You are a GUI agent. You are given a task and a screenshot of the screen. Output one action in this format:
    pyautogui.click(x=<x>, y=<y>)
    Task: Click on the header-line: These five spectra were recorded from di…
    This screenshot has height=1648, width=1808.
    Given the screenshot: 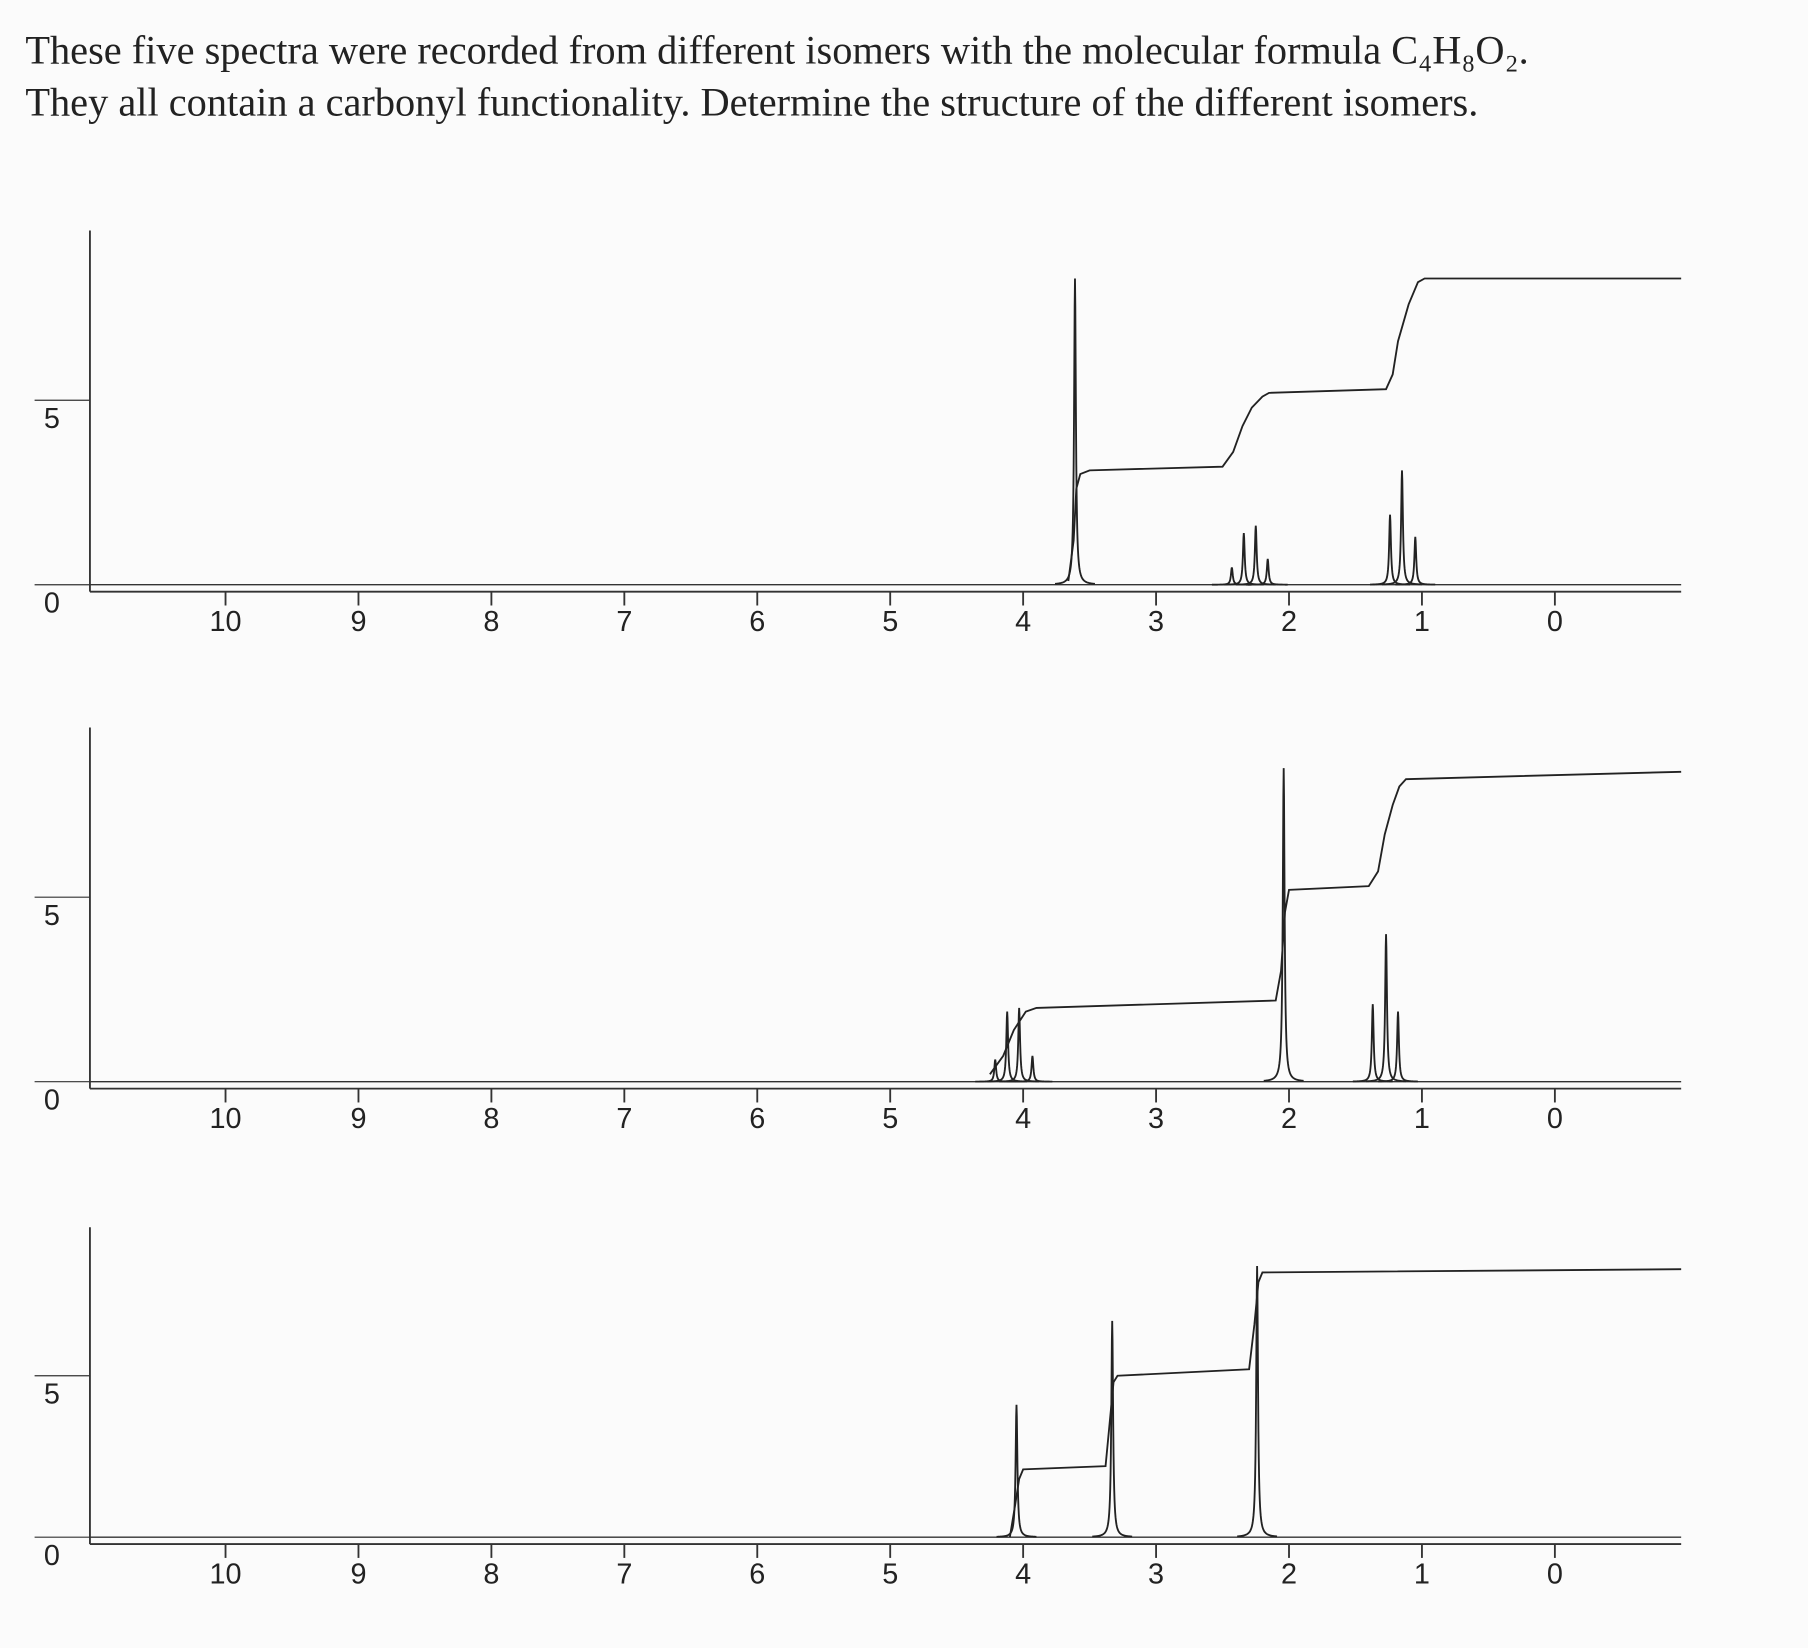 What is the action you would take?
    pyautogui.click(x=776, y=50)
    